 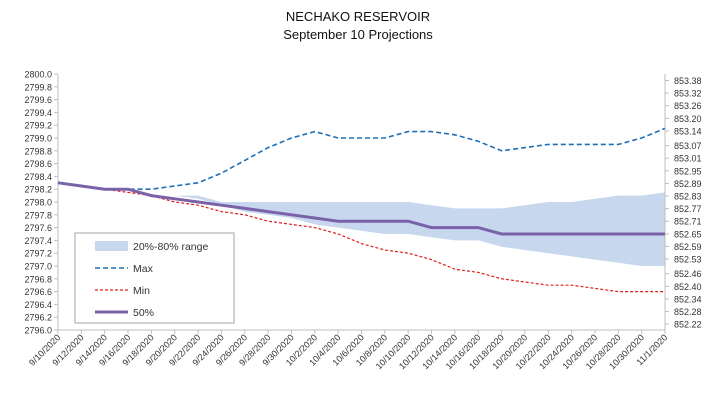 What do you see at coordinates (143, 313) in the screenshot?
I see `legend-label: 50%` at bounding box center [143, 313].